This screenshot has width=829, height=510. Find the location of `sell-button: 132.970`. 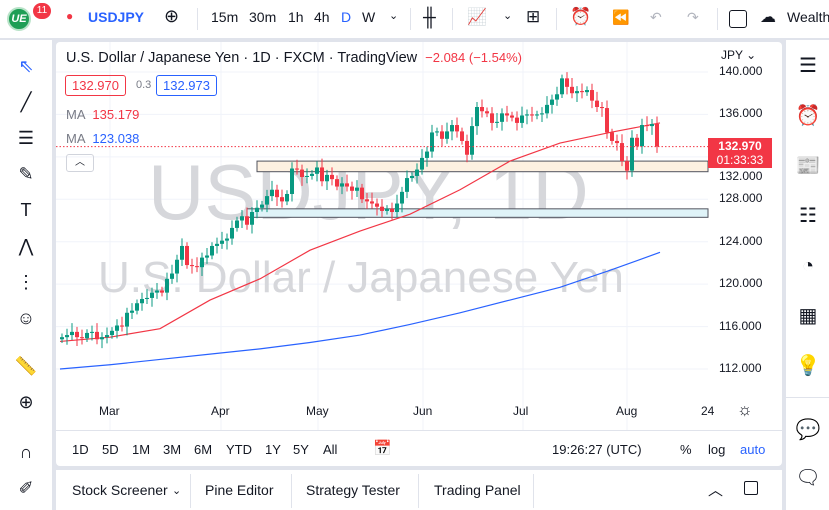

sell-button: 132.970 is located at coordinates (95, 85).